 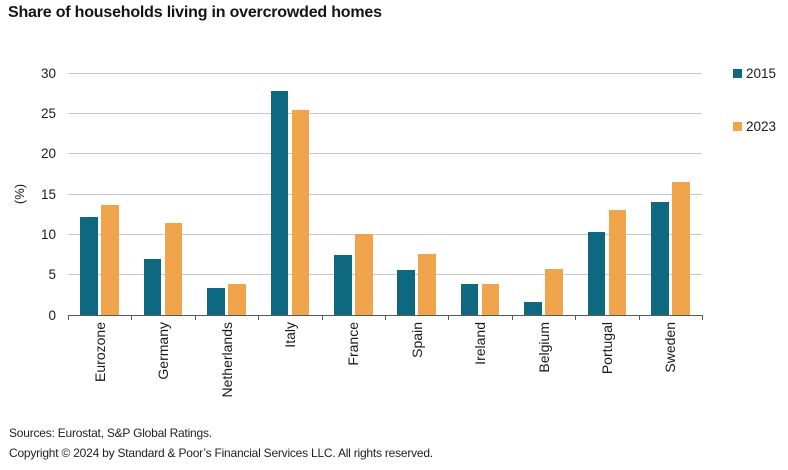 I want to click on bar-2023-france, so click(x=364, y=274).